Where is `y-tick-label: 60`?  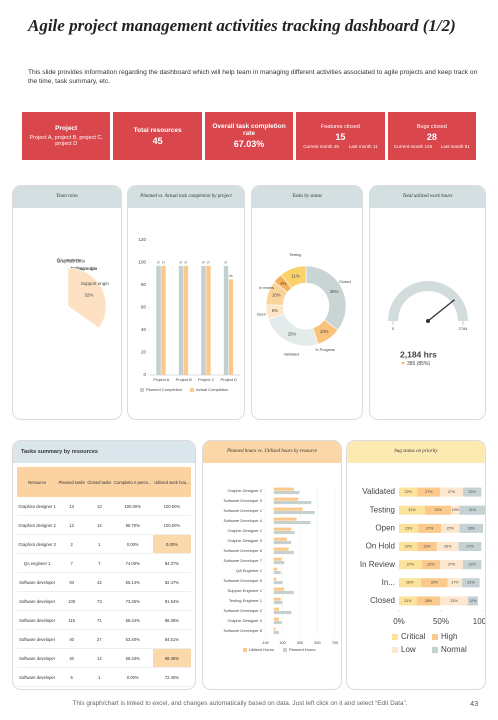 y-tick-label: 60 is located at coordinates (144, 307).